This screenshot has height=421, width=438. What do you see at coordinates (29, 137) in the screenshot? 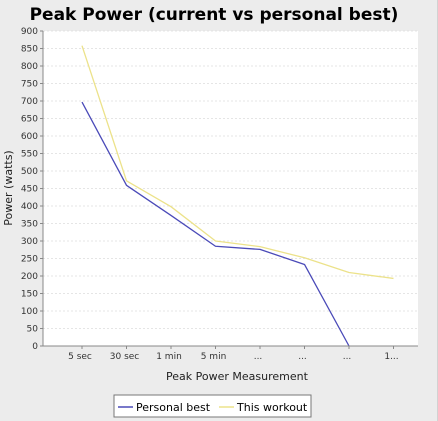
I see `y-tick-label: 600` at bounding box center [29, 137].